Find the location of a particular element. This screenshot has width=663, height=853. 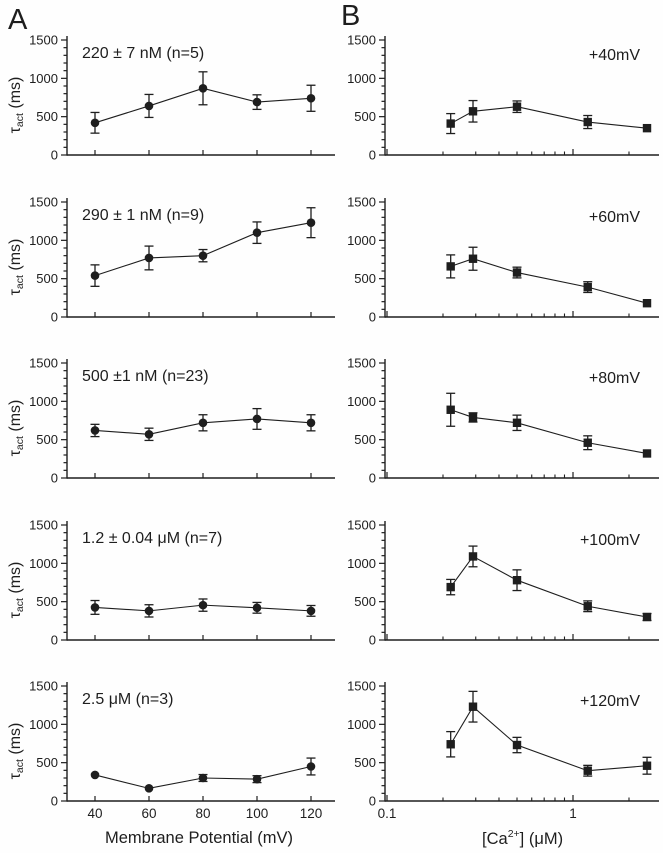

panel-B1: 0 500 1000 1500 +40mV is located at coordinates (503, 98).